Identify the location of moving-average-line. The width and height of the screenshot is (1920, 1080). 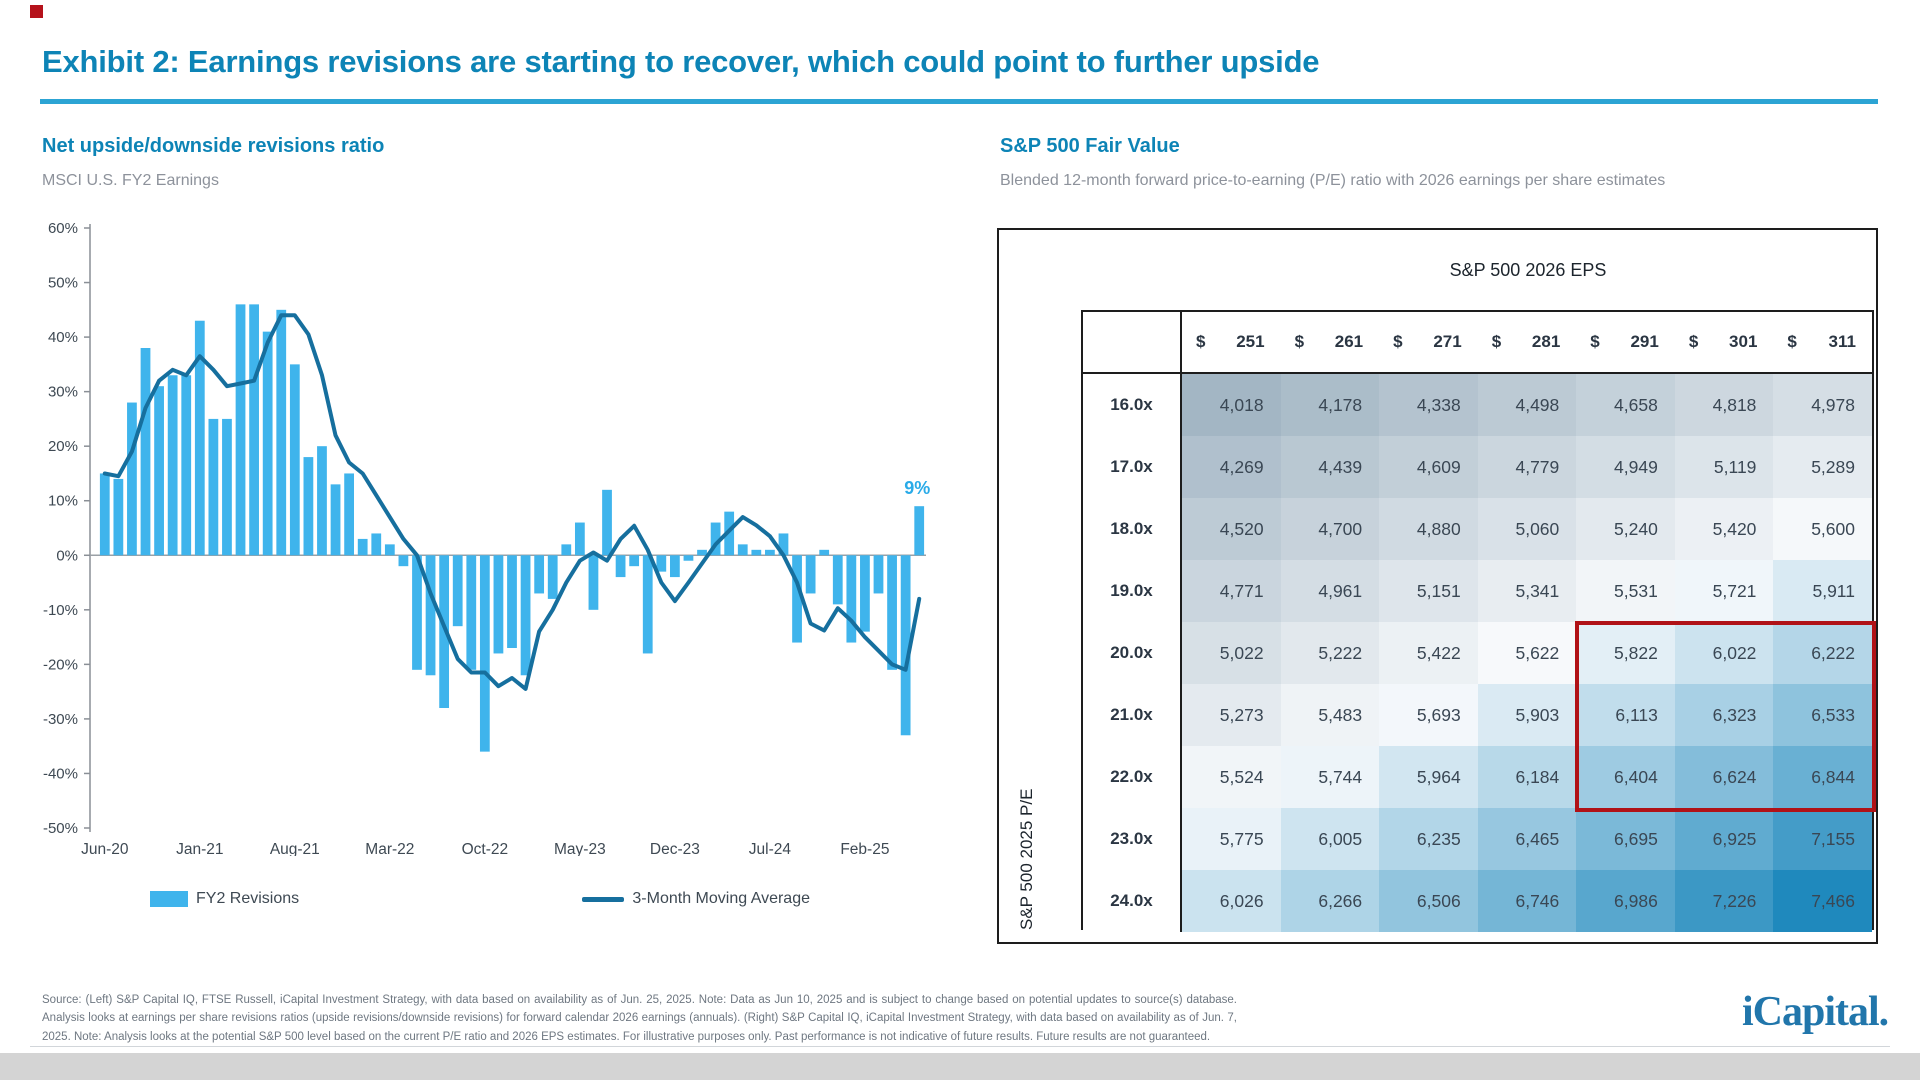
(512, 502).